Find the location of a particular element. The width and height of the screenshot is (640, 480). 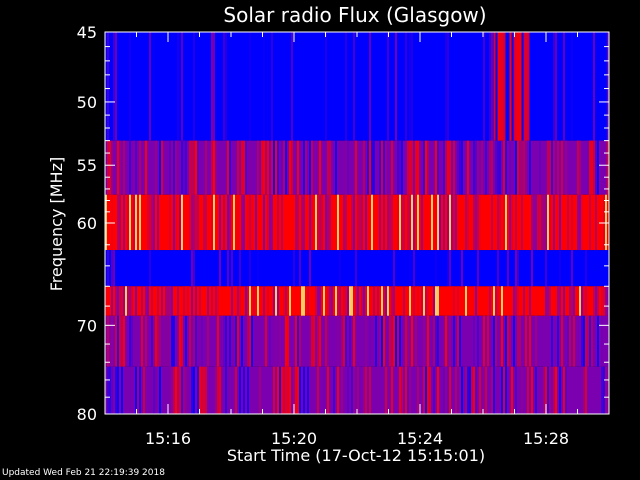

burst-cell is located at coordinates (520, 86).